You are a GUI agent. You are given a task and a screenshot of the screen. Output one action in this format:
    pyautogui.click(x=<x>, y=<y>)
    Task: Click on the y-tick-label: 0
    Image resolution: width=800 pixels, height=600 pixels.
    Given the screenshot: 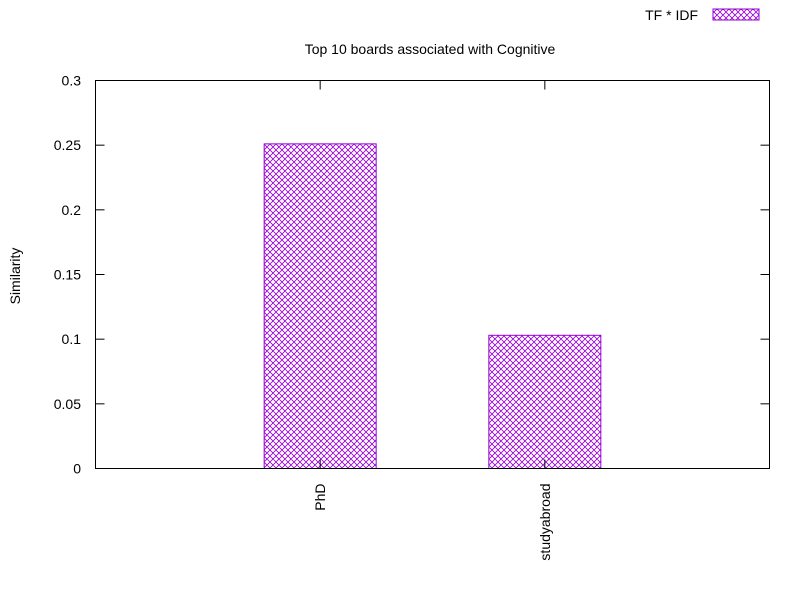 What is the action you would take?
    pyautogui.click(x=77, y=469)
    